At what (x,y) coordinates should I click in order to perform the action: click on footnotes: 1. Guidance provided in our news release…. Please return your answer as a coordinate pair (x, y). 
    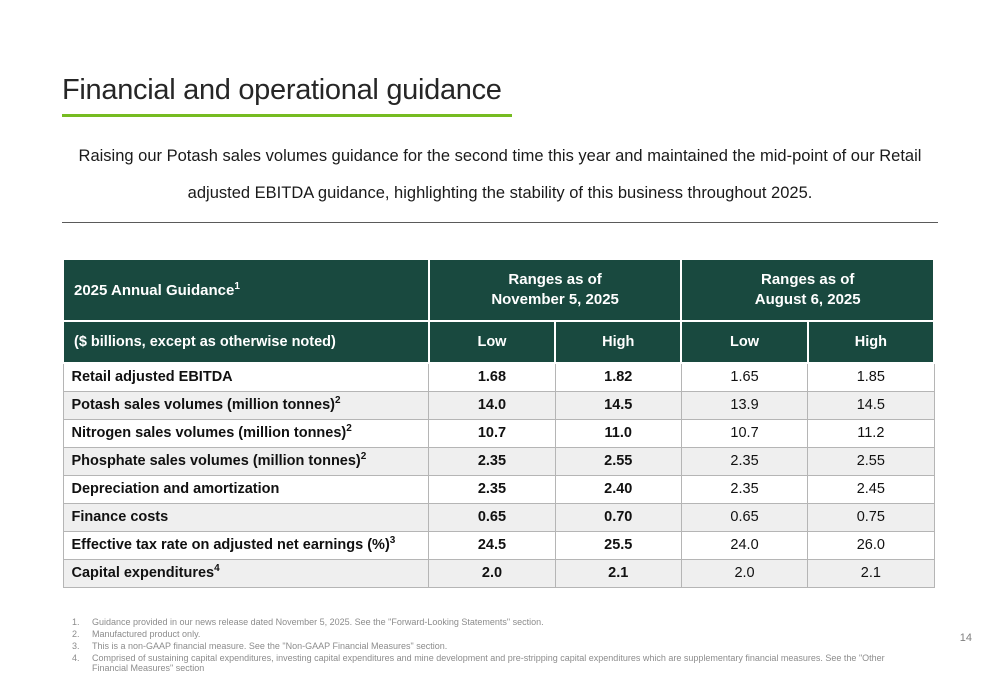
    Looking at the image, I should click on (482, 646).